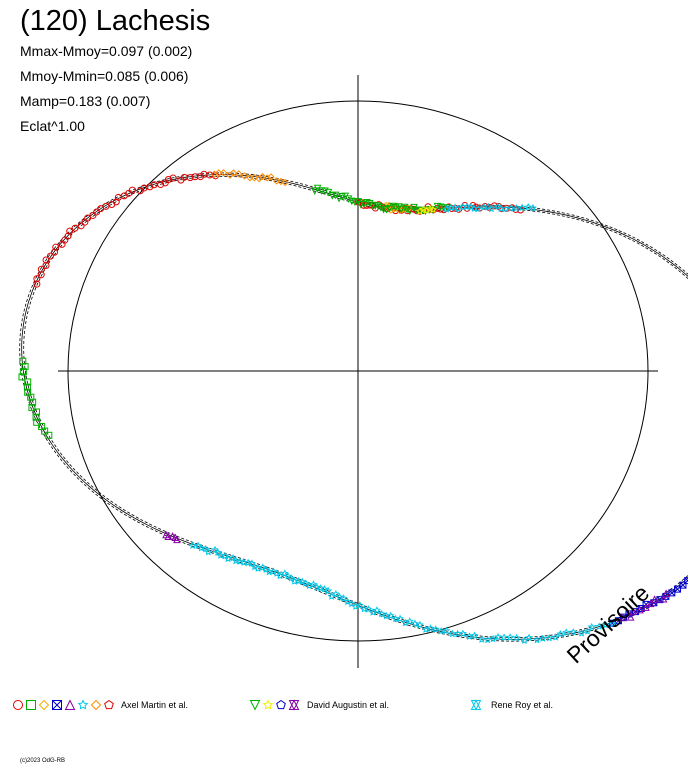 This screenshot has width=688, height=768. Describe the element at coordinates (104, 76) in the screenshot. I see `stat-mean-min: Mmoy-Mmin=0.085 (0.006)` at that location.